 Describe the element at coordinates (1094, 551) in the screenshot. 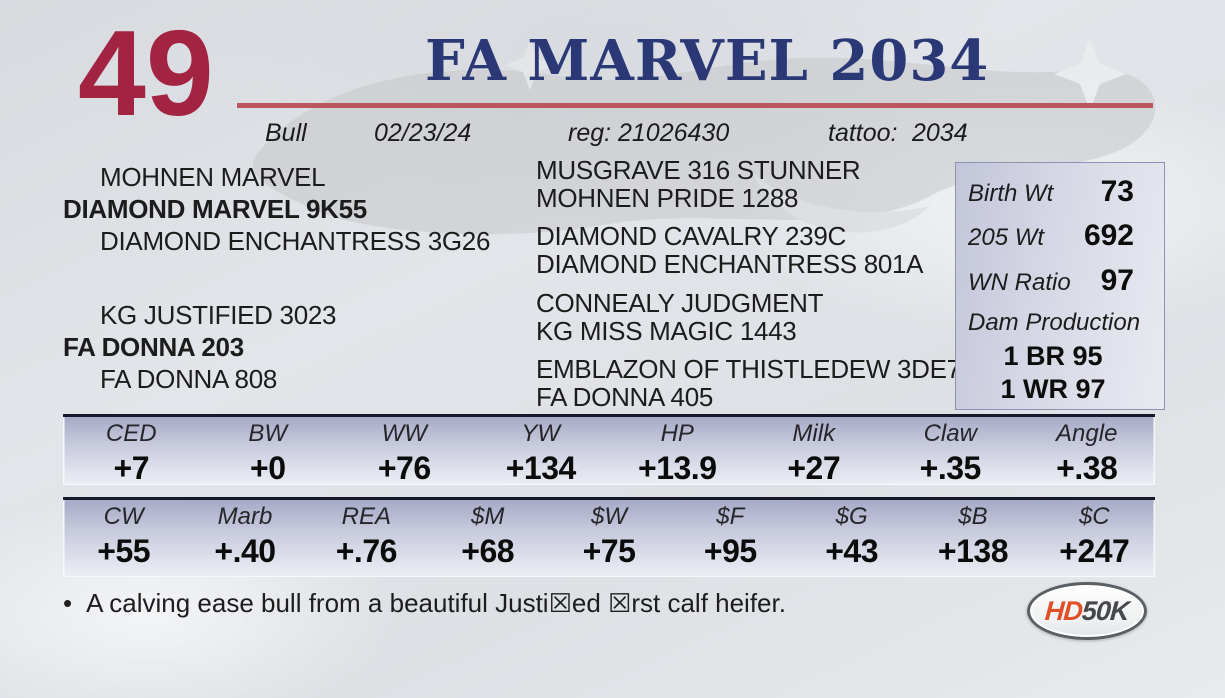

I see `epd-value-dollar-c: +247` at that location.